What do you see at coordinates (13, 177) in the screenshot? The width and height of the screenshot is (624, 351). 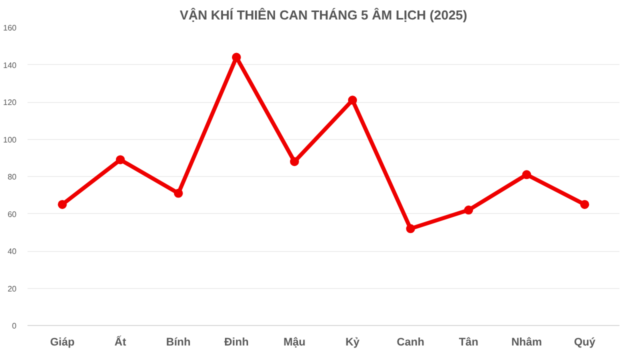 I see `y-tick-label: 80` at bounding box center [13, 177].